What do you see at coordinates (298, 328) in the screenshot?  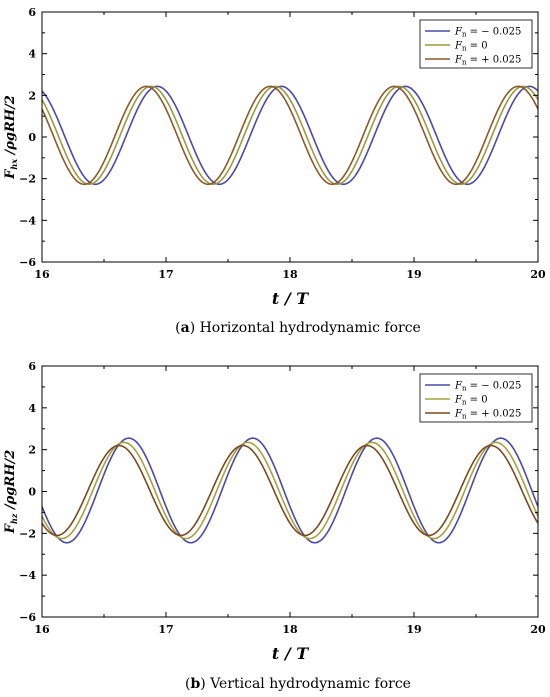 I see `panel-caption: (a) Horizontal hydrodynamic force` at bounding box center [298, 328].